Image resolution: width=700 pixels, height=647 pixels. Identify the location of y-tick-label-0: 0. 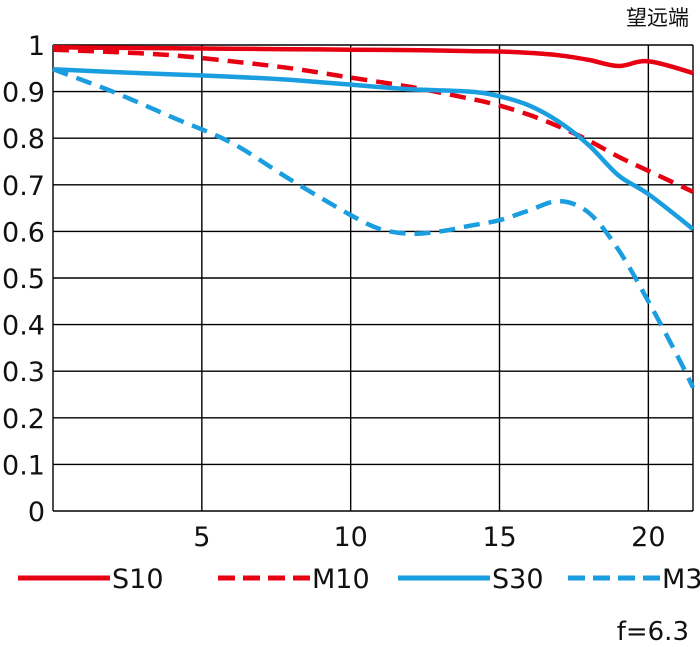
(36, 512).